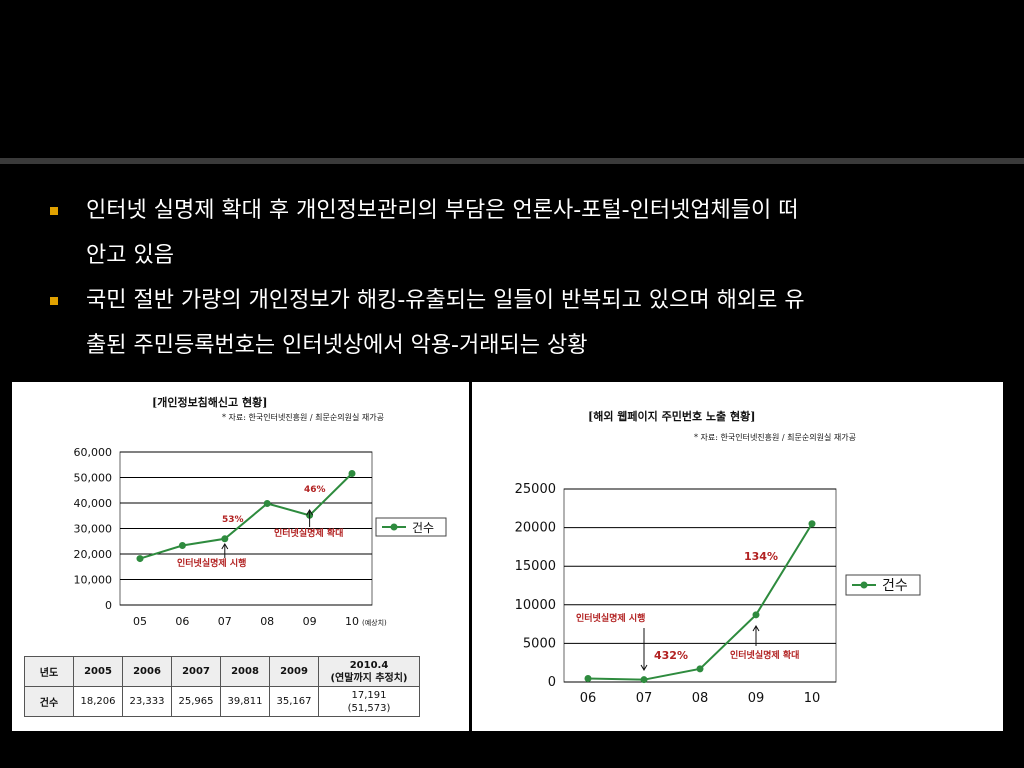 This screenshot has height=768, width=1024. Describe the element at coordinates (369, 671) in the screenshot. I see `table-cell: 2010.4 (연말까지 추정치)` at that location.